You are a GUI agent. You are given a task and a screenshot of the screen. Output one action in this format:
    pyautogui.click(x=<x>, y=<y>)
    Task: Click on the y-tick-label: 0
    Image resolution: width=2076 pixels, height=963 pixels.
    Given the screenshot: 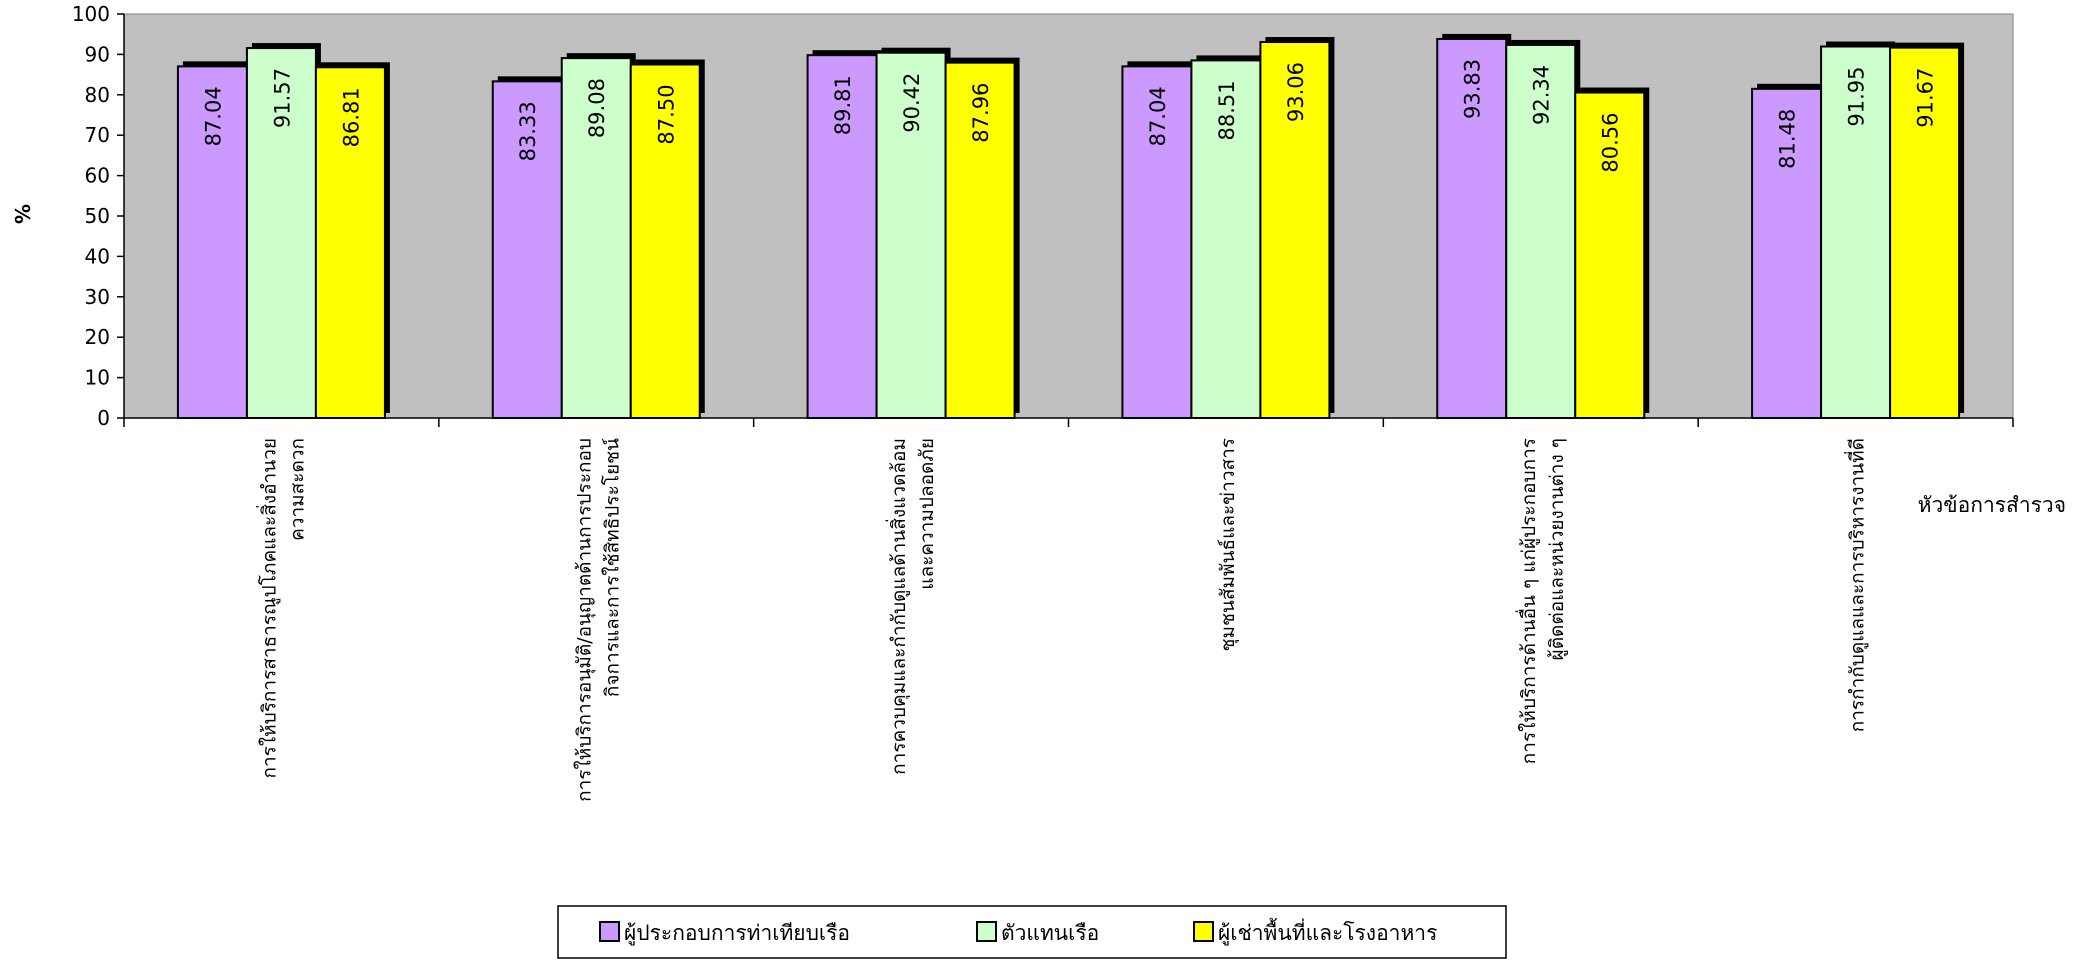 What is the action you would take?
    pyautogui.click(x=103, y=418)
    